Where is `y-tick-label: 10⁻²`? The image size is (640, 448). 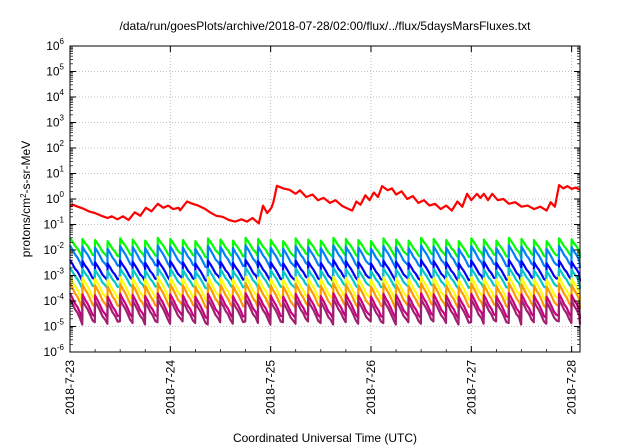 y-tick-label: 10⁻² is located at coordinates (54, 249).